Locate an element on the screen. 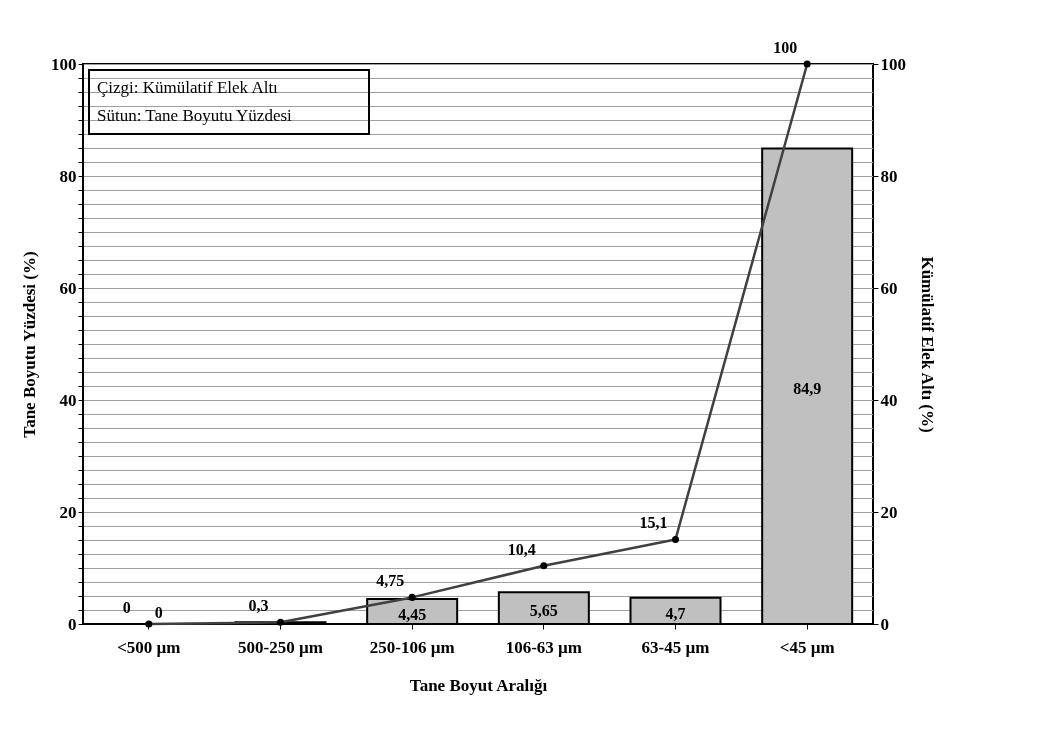  y-tick-label: 80 is located at coordinates (68, 176).